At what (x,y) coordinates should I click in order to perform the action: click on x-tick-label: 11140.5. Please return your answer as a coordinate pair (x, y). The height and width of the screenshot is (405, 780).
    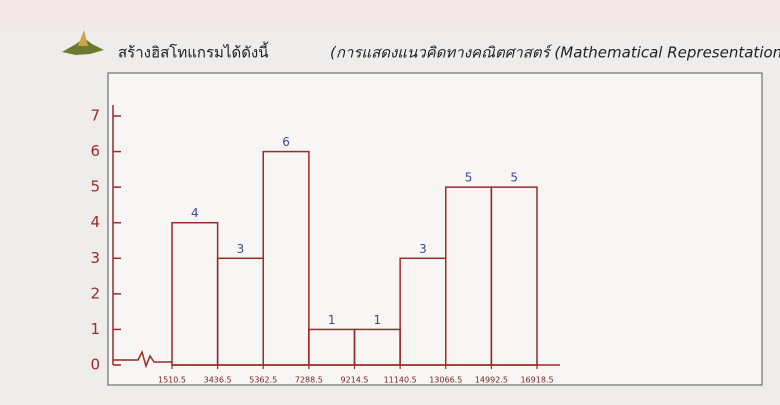
    Looking at the image, I should click on (400, 380).